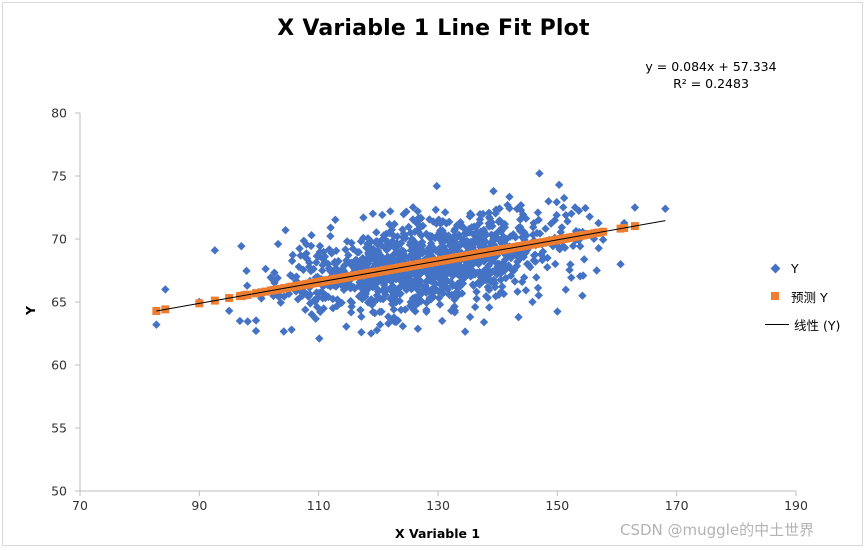 The image size is (867, 550). What do you see at coordinates (59, 302) in the screenshot?
I see `y-tick-label: 65` at bounding box center [59, 302].